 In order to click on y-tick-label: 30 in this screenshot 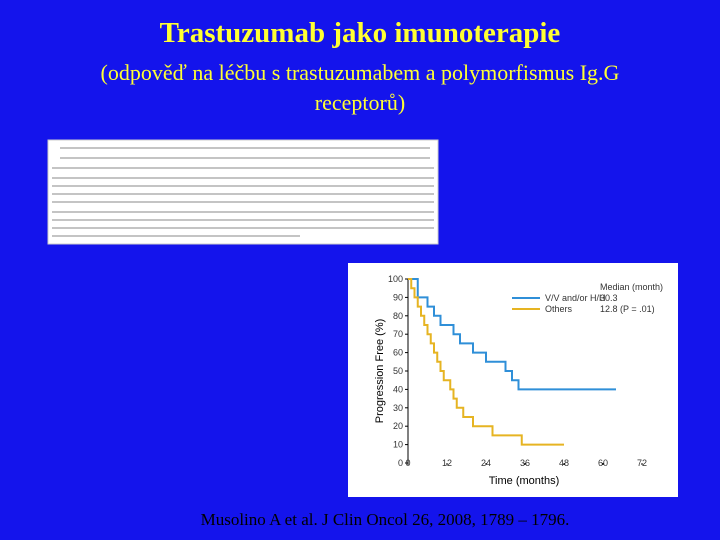, I will do `click(398, 408)`.